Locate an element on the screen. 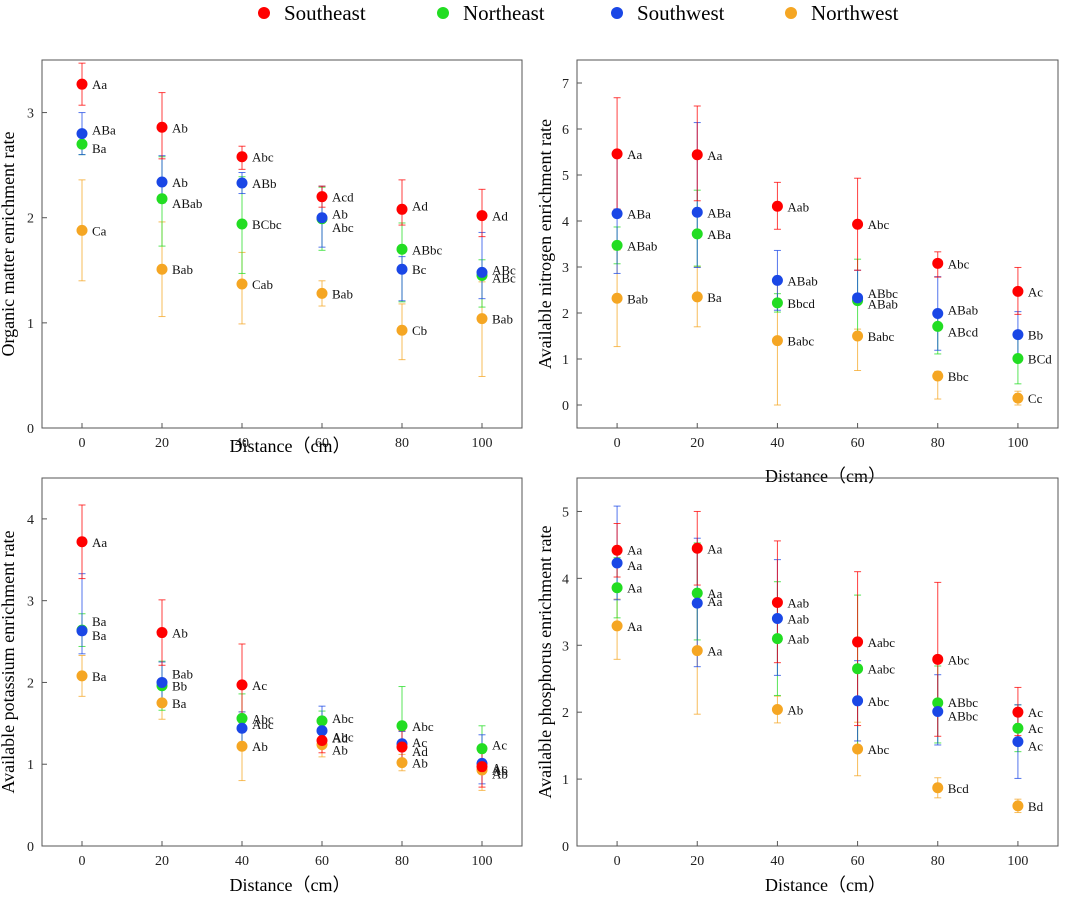 Image resolution: width=1065 pixels, height=901 pixels. y-tick-label: 3 is located at coordinates (30, 602).